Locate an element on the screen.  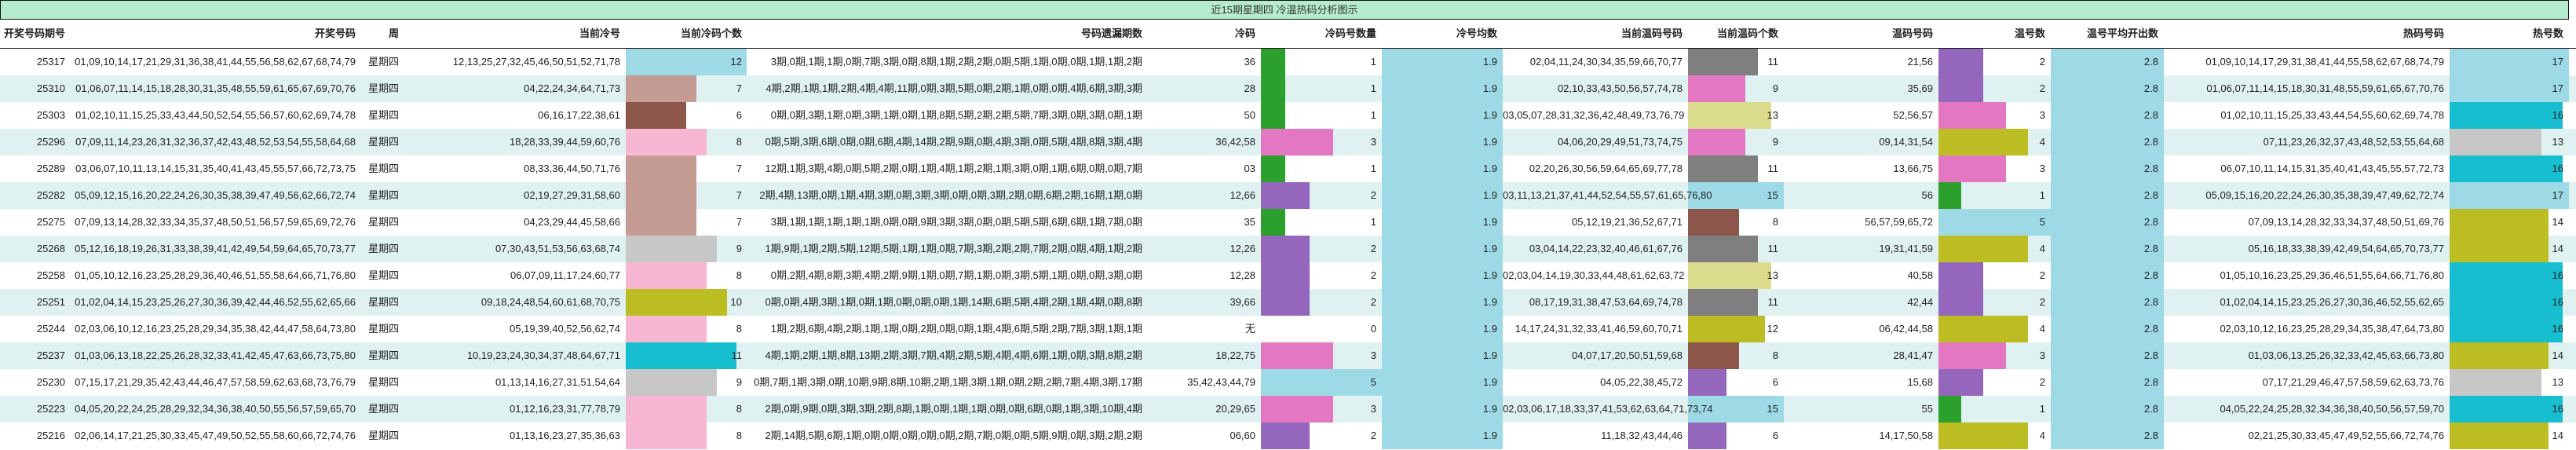
warm-code-count-value: 4 is located at coordinates (2042, 436).